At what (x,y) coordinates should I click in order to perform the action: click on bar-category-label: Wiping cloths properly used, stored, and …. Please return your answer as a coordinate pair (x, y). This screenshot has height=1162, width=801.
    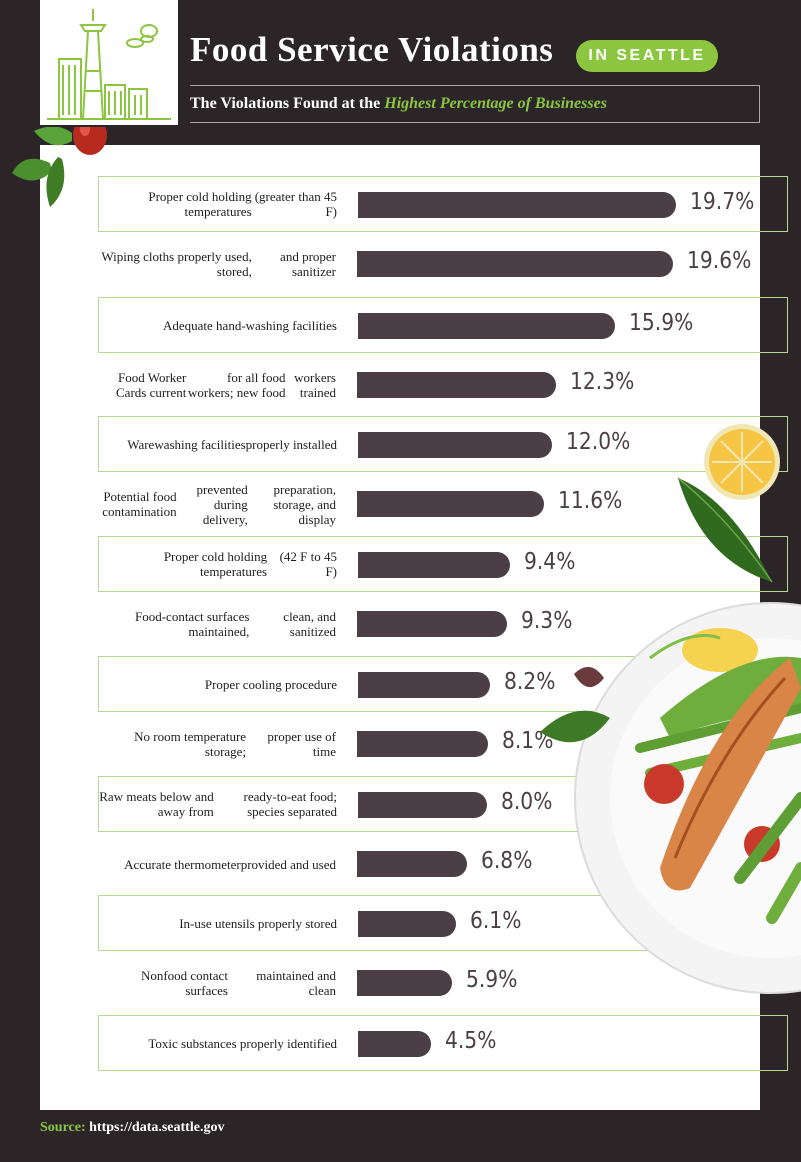
    Looking at the image, I should click on (217, 264).